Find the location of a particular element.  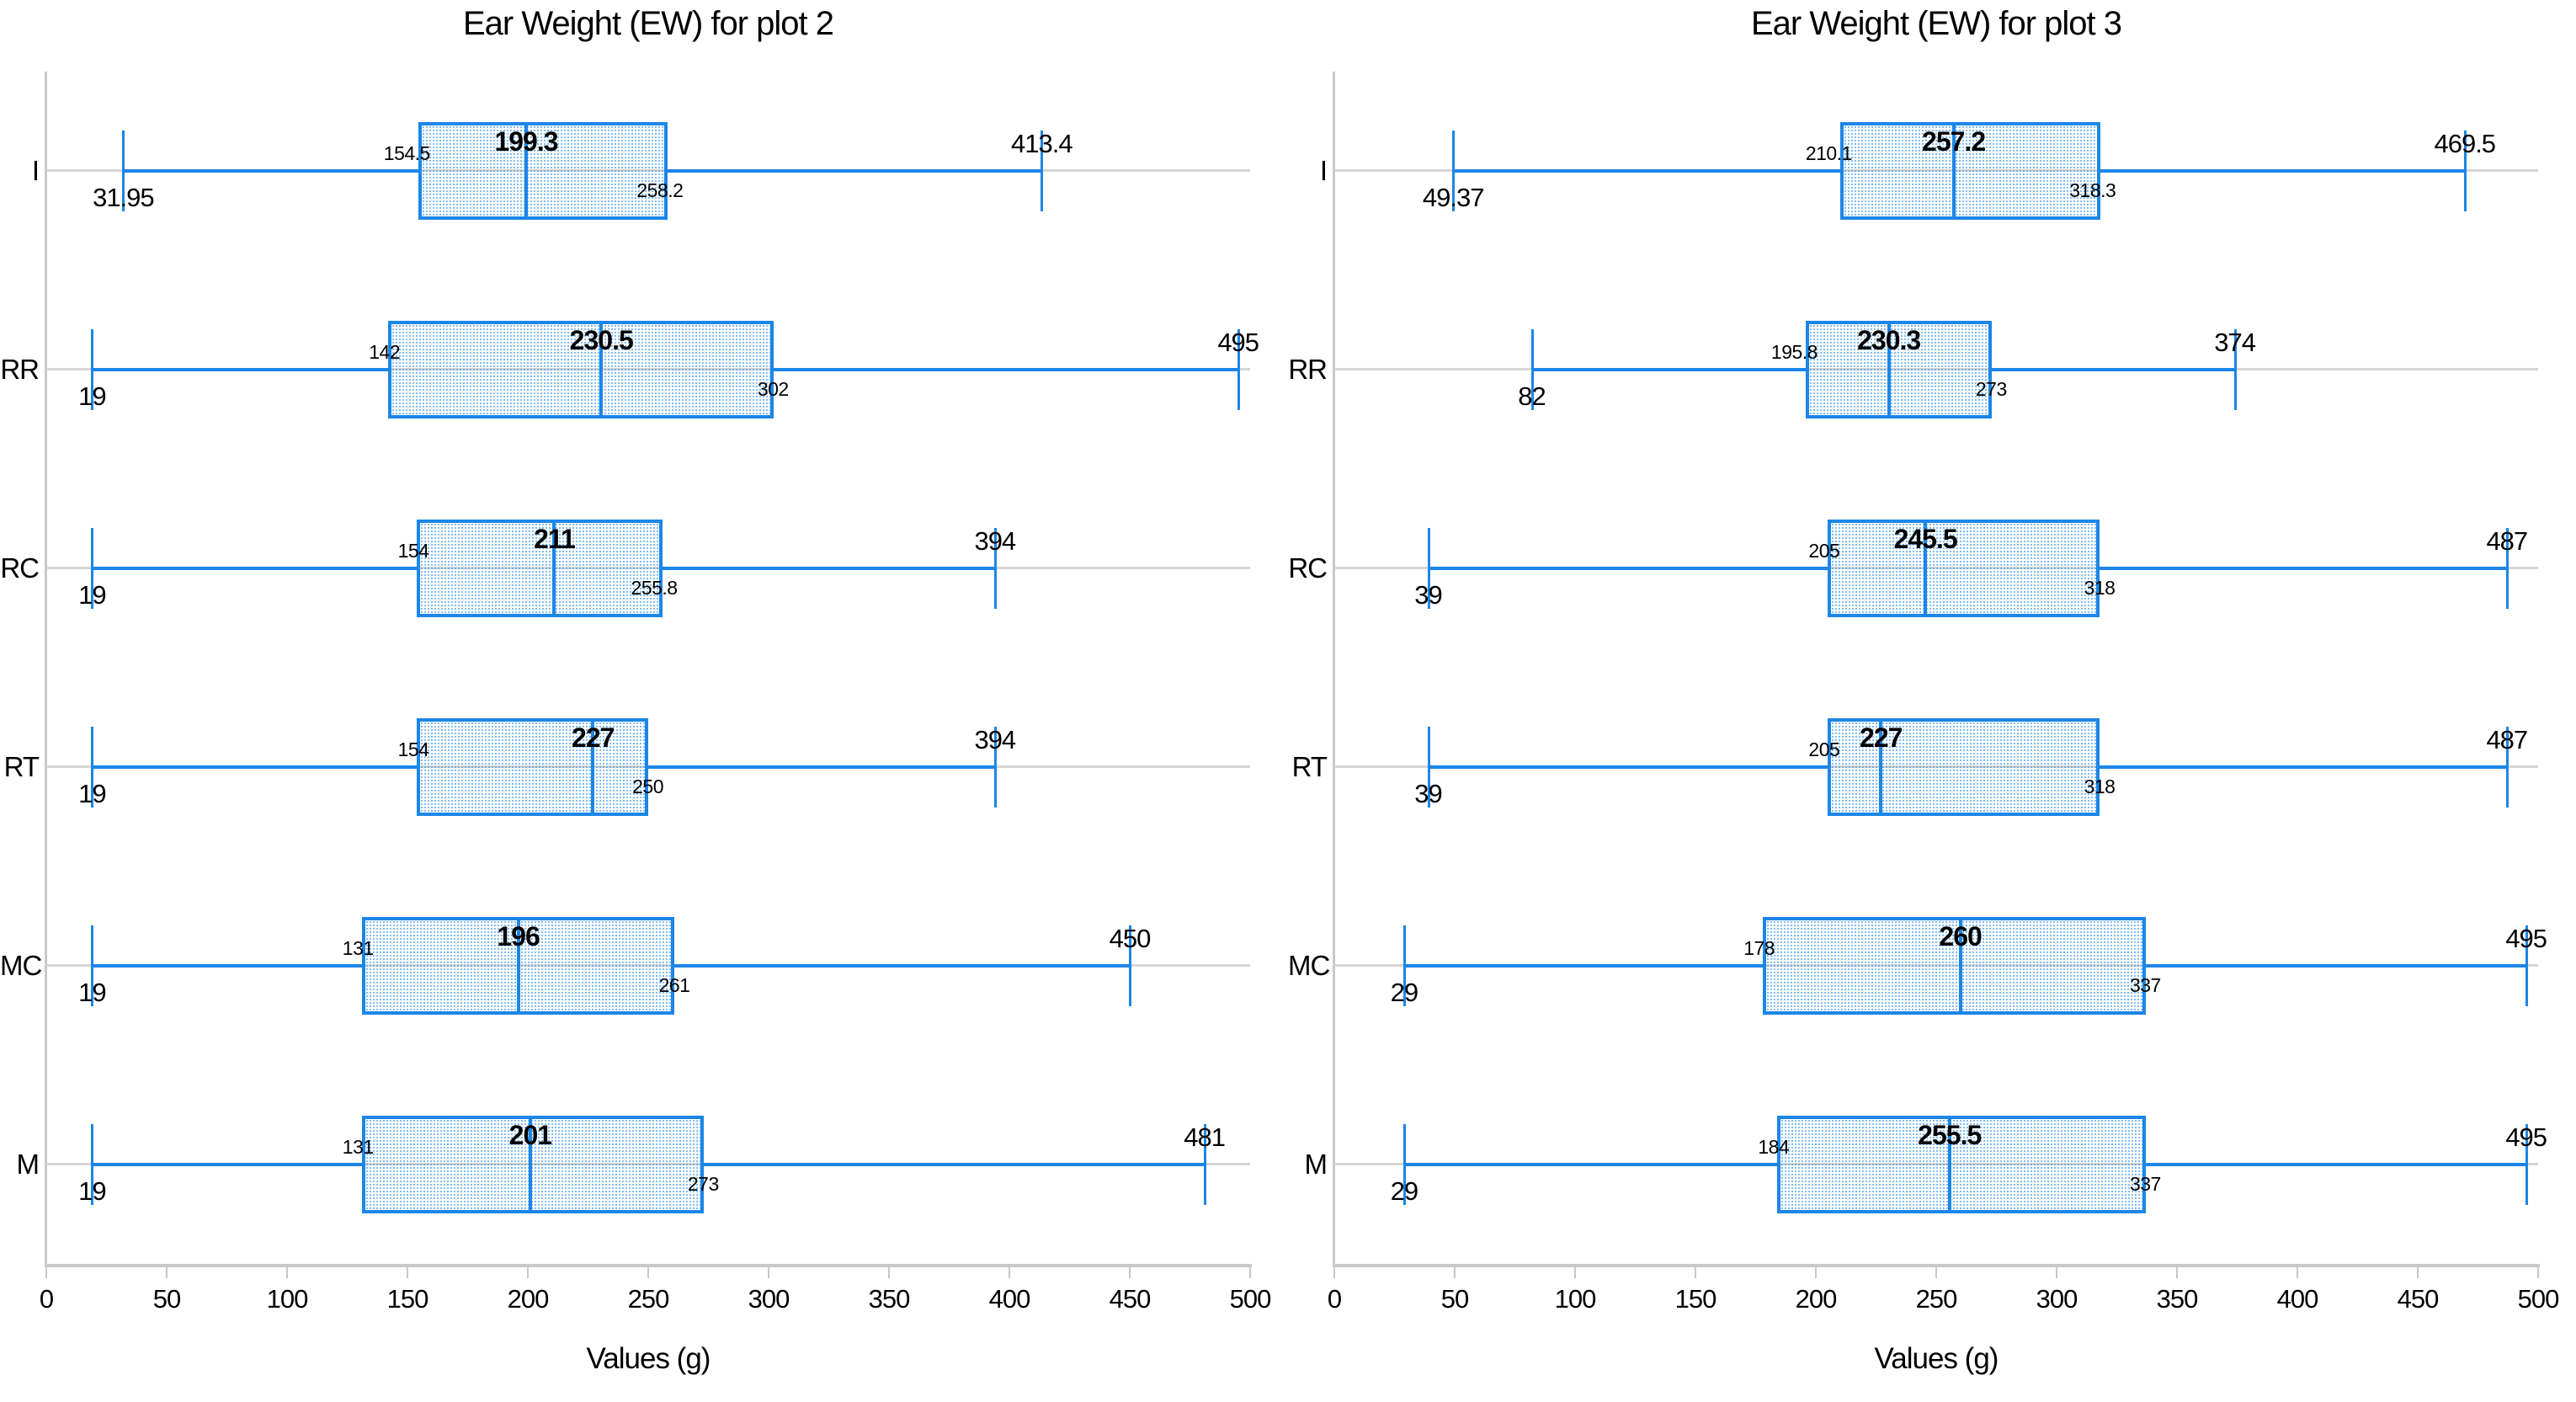

min-value-label: 82 is located at coordinates (1532, 396).